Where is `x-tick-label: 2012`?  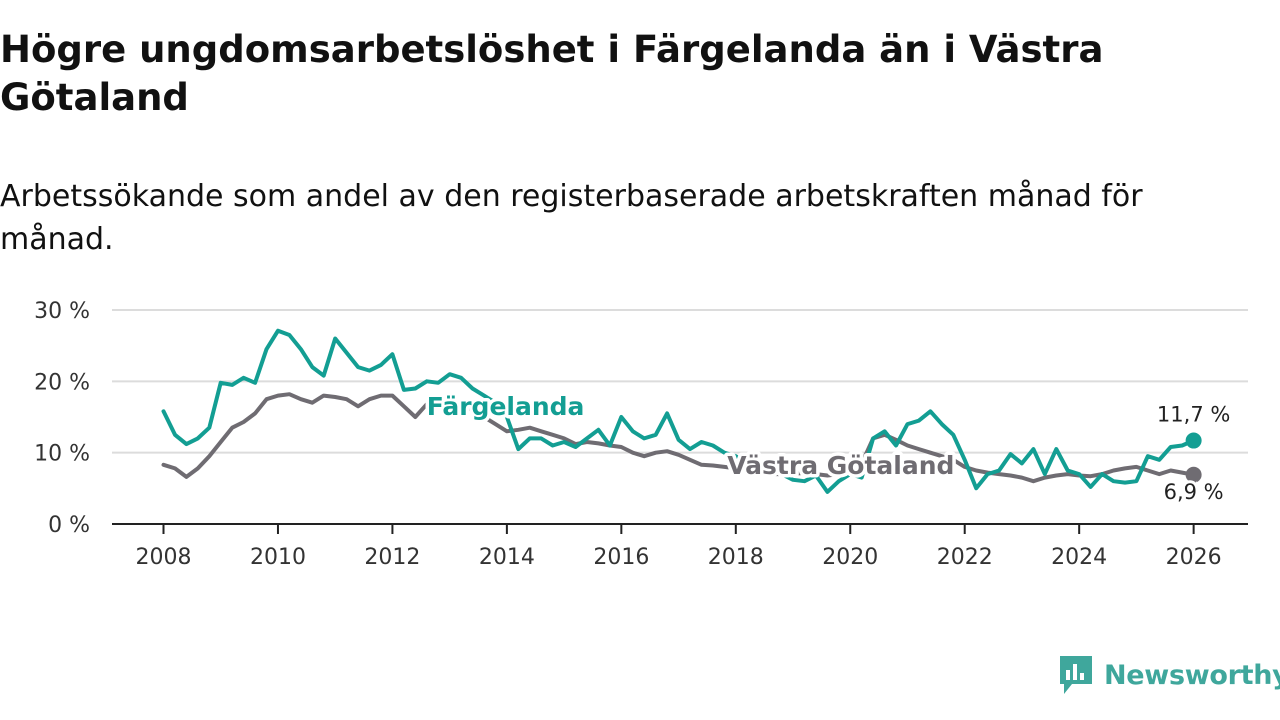
x-tick-label: 2012 is located at coordinates (392, 557).